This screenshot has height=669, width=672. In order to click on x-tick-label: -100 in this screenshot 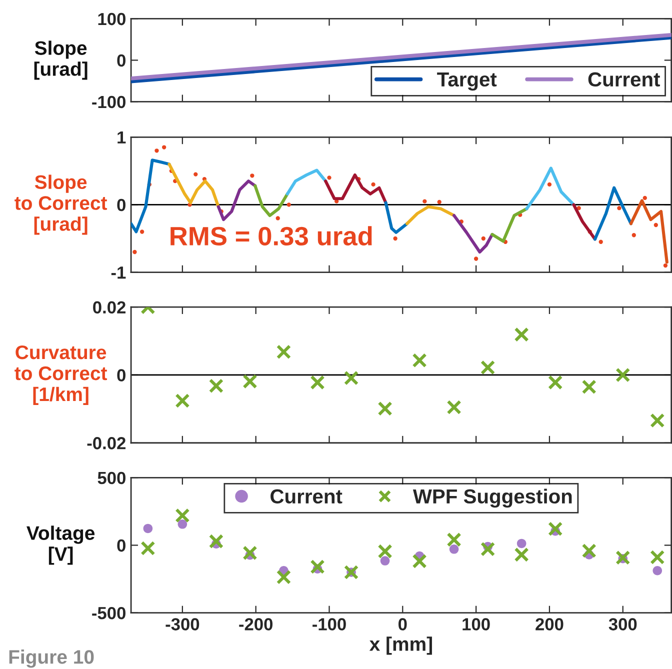, I will do `click(329, 624)`.